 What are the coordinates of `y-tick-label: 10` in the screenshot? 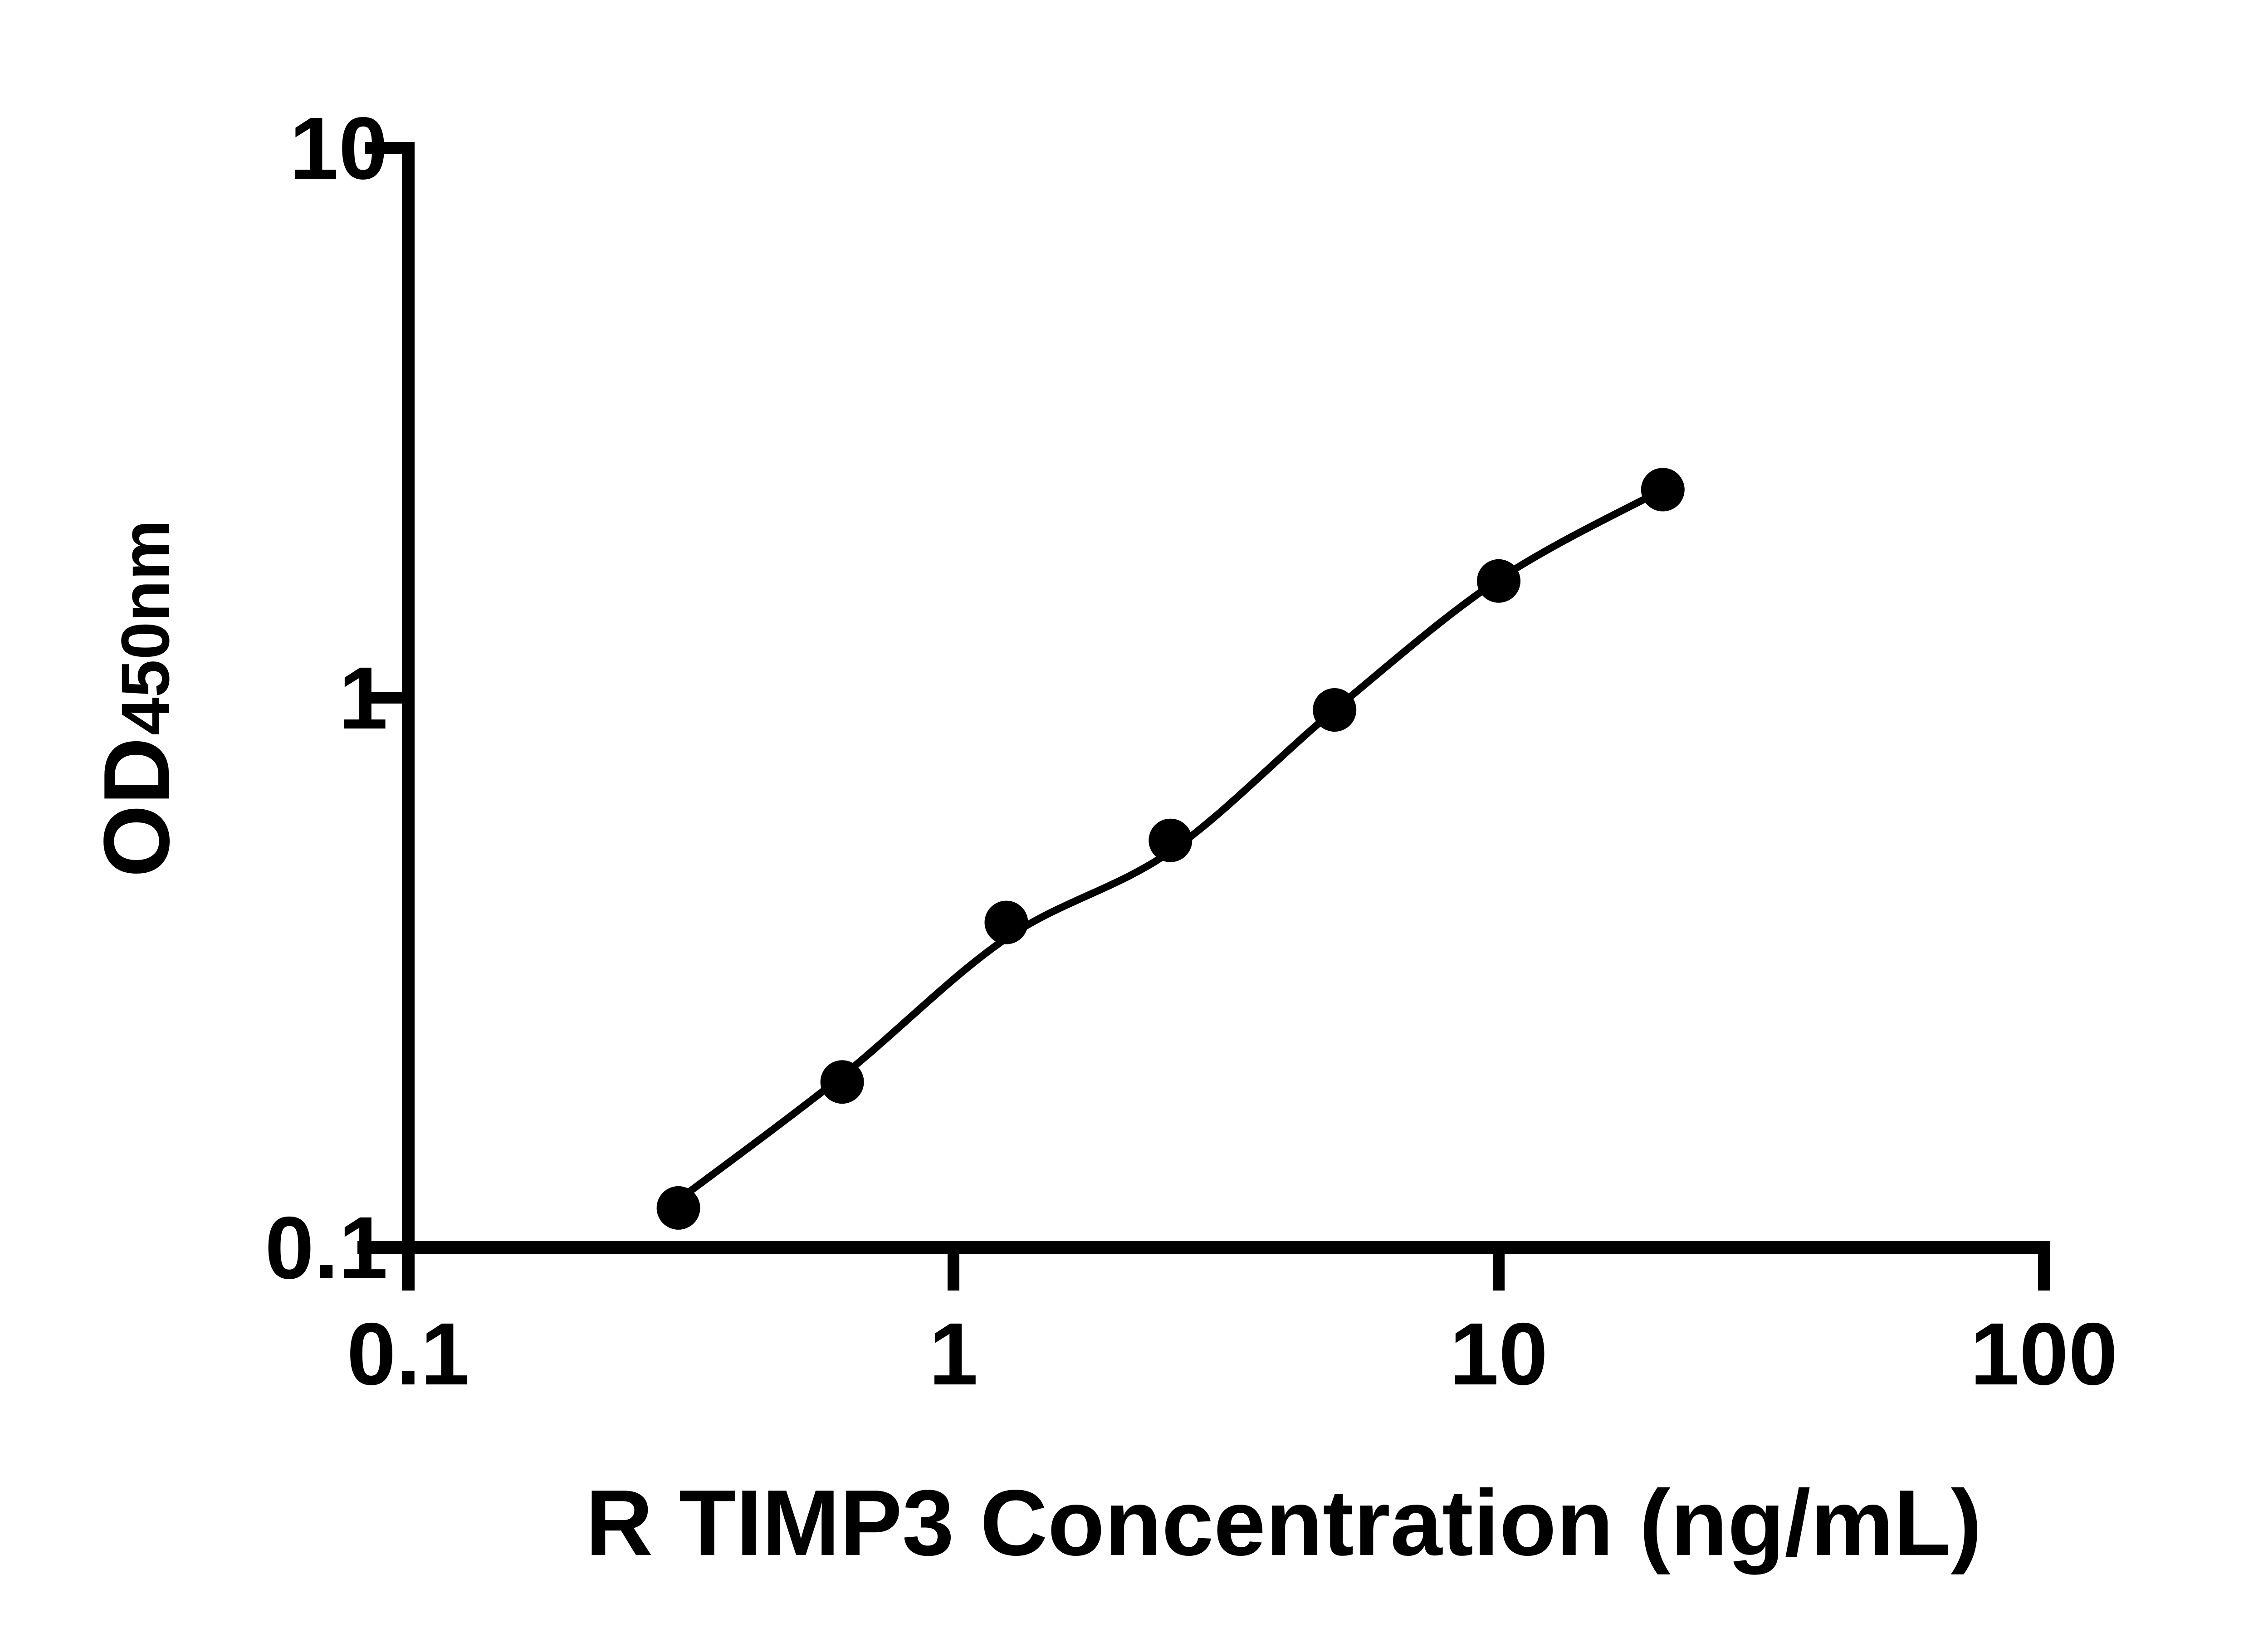 It's located at (339, 148).